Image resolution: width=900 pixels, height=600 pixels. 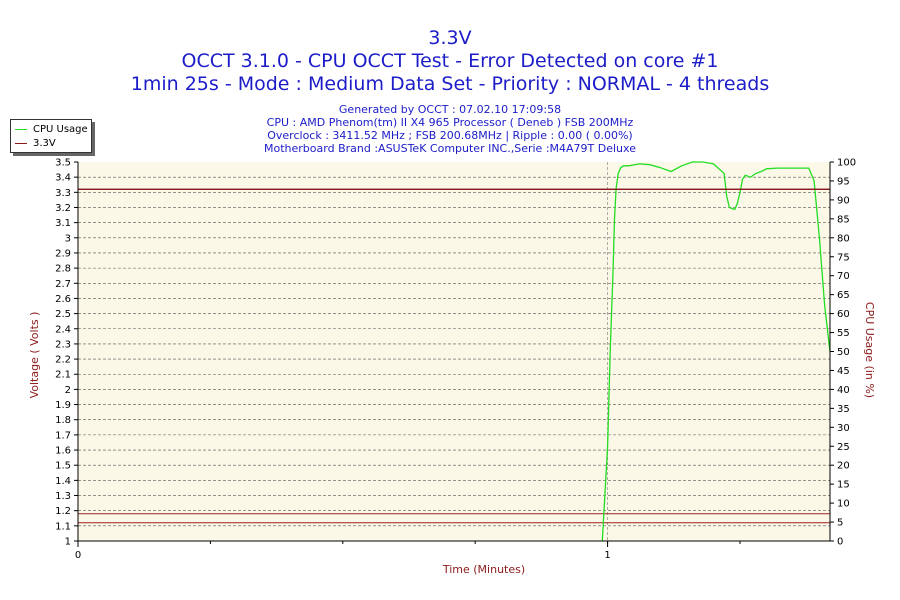 What do you see at coordinates (63, 360) in the screenshot?
I see `y-left-tick-label: 2.2` at bounding box center [63, 360].